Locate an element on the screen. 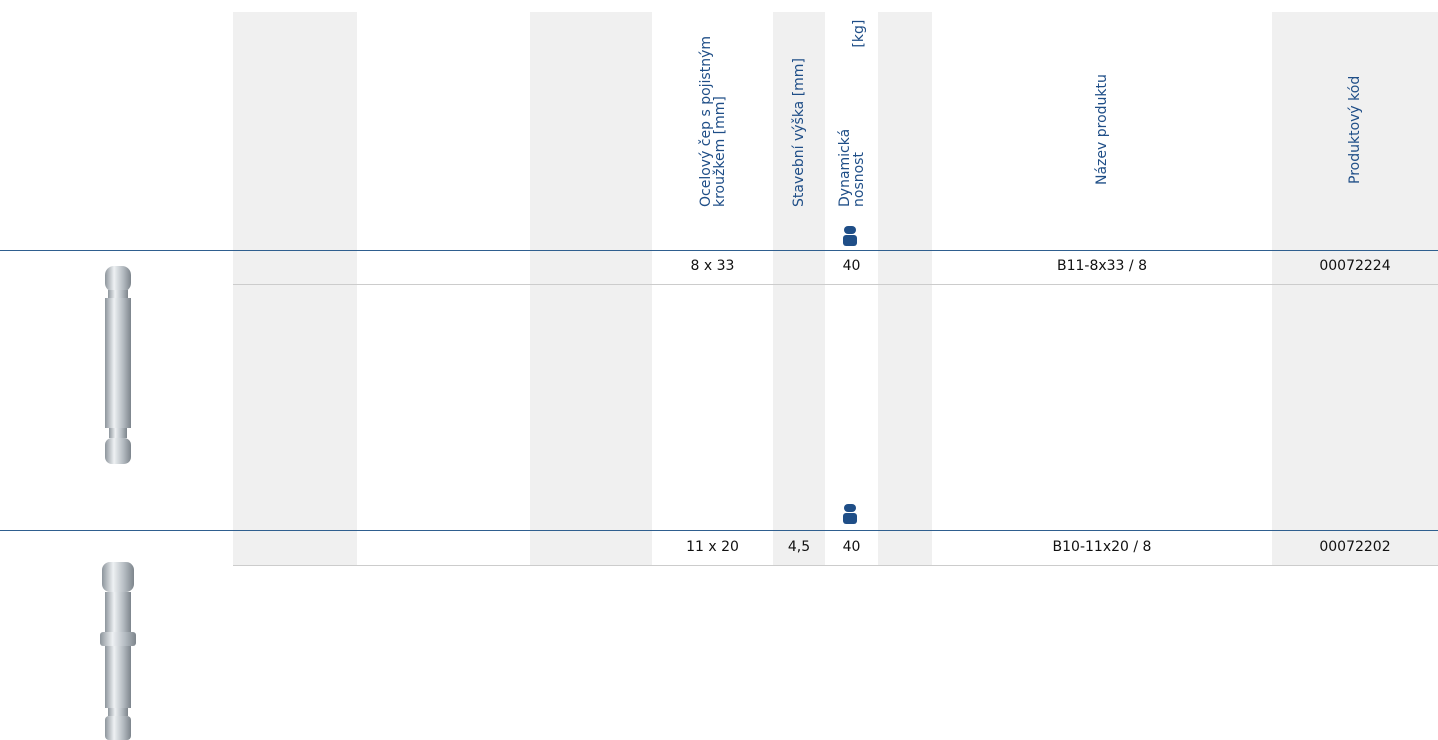 The width and height of the screenshot is (1438, 740). header-text: Stavební výška [mm] is located at coordinates (799, 132).